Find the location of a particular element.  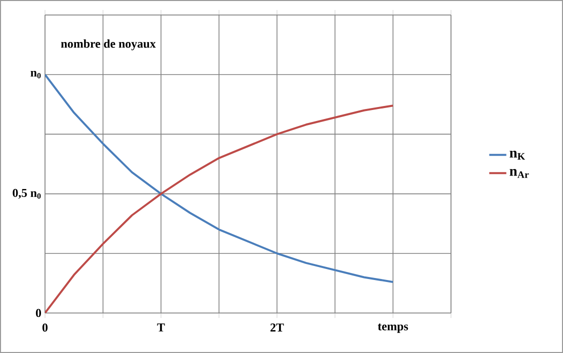

y-axis-title: nombre de noyaux is located at coordinates (108, 44).